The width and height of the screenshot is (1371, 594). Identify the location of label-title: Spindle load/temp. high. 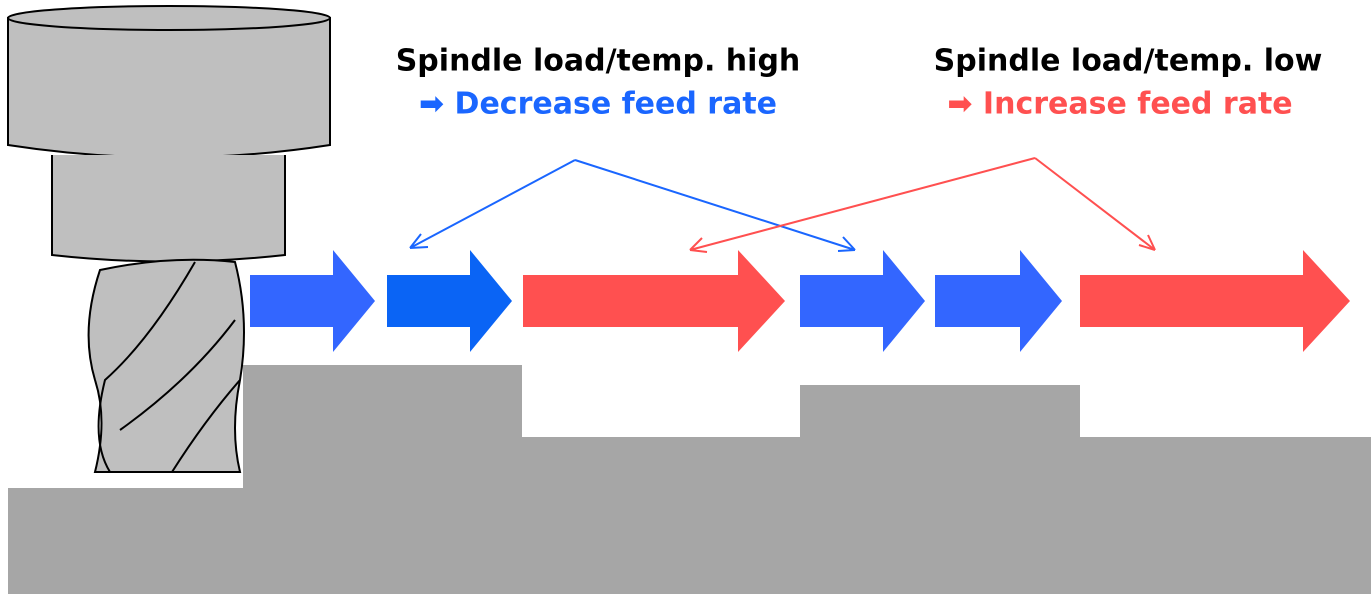
(598, 61).